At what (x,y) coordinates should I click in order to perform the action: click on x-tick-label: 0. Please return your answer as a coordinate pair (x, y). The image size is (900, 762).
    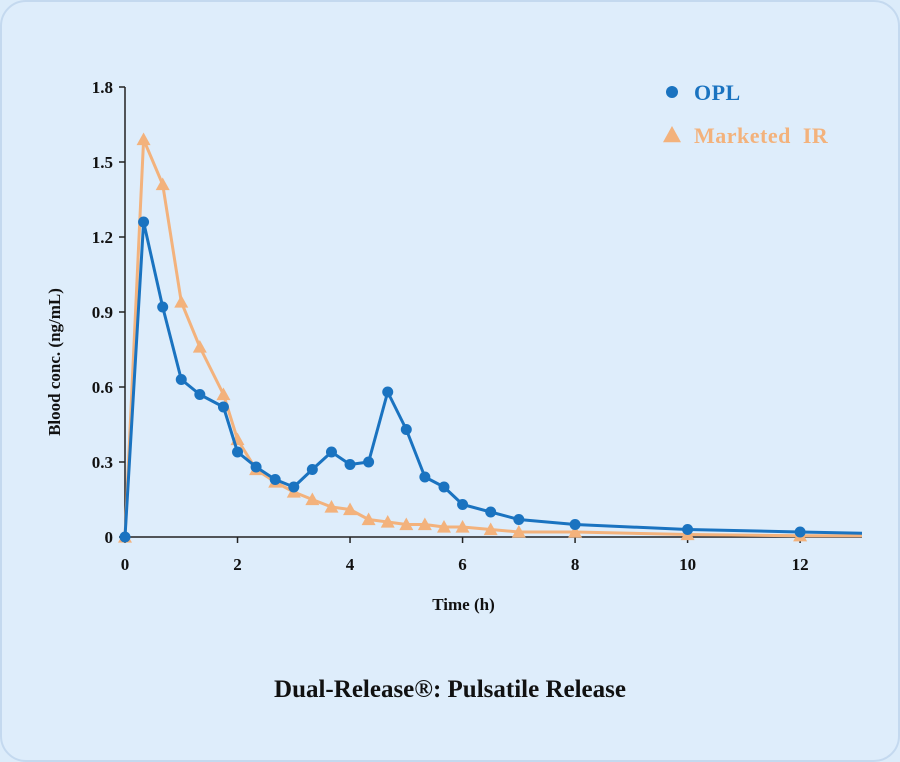
    Looking at the image, I should click on (125, 564).